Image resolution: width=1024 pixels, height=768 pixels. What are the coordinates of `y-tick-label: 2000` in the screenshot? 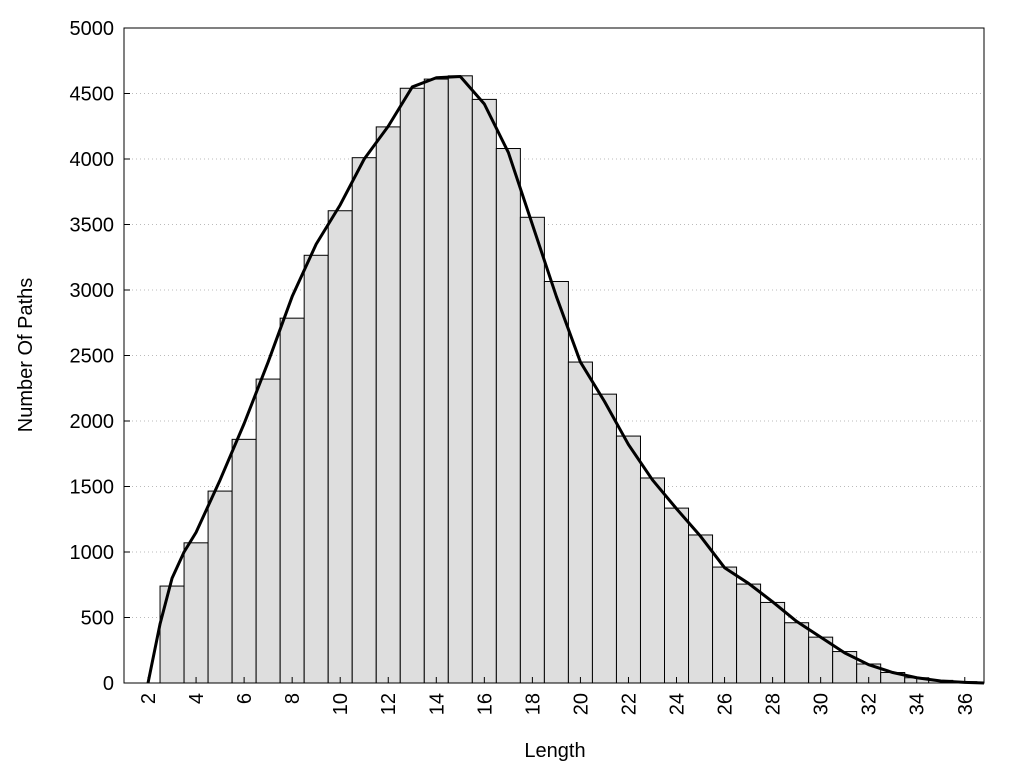 It's located at (92, 422).